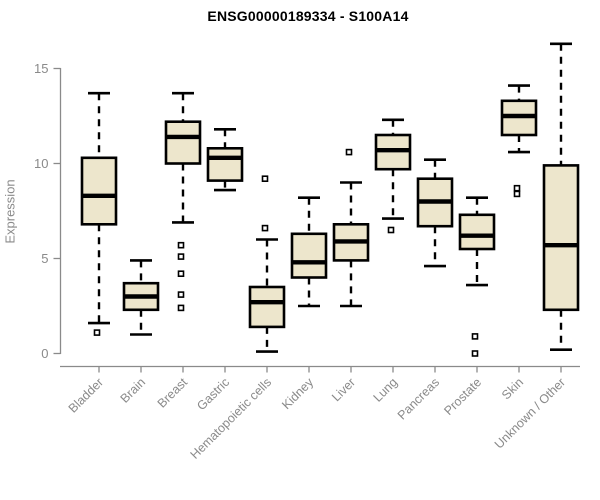 This screenshot has width=600, height=500. Describe the element at coordinates (297, 393) in the screenshot. I see `x-category-label-kidney: Kidney` at that location.